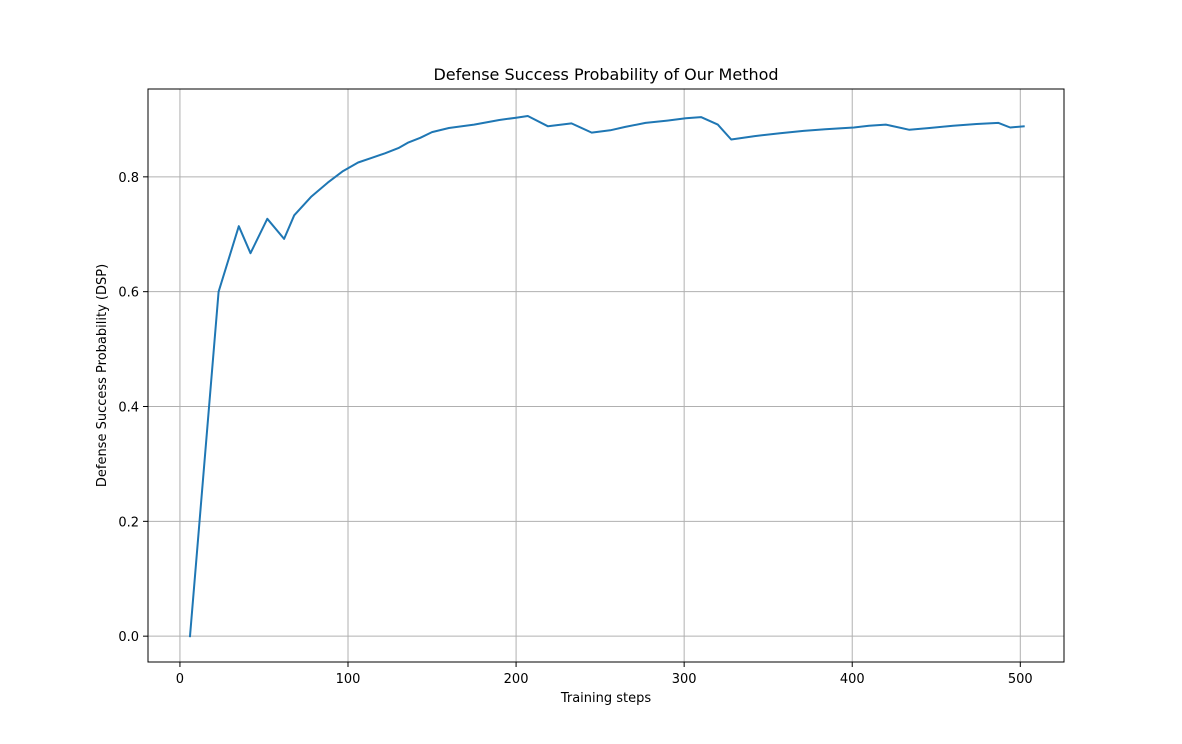 The height and width of the screenshot is (744, 1182). What do you see at coordinates (128, 522) in the screenshot?
I see `y-tick-label: 0.2` at bounding box center [128, 522].